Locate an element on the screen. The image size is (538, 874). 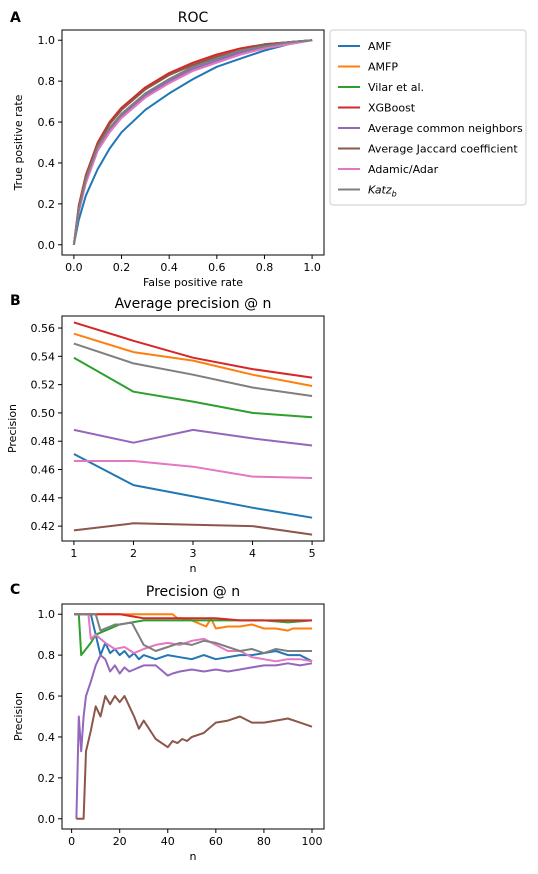
series-line-adamic-adar is located at coordinates (192, 142).